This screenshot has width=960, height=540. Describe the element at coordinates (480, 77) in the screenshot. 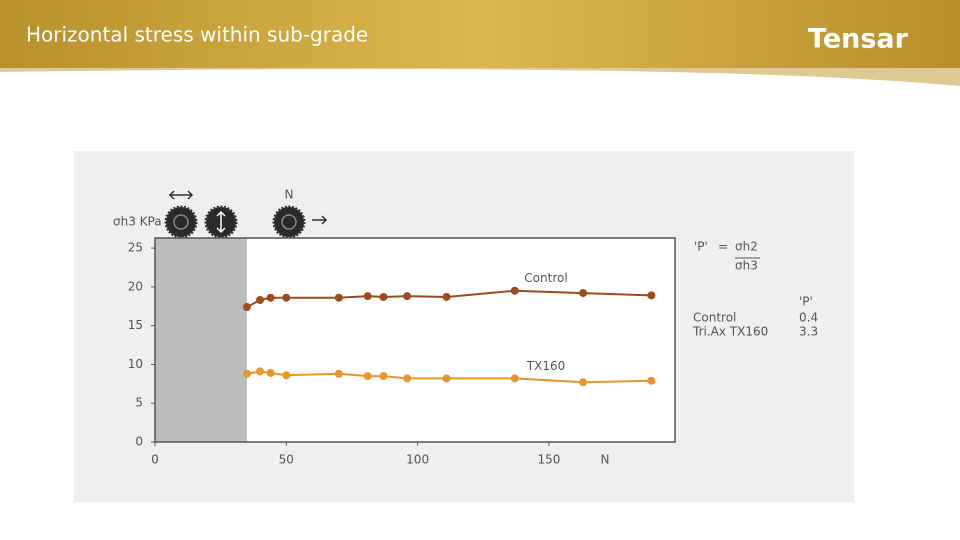

I see `header-swoosh` at that location.